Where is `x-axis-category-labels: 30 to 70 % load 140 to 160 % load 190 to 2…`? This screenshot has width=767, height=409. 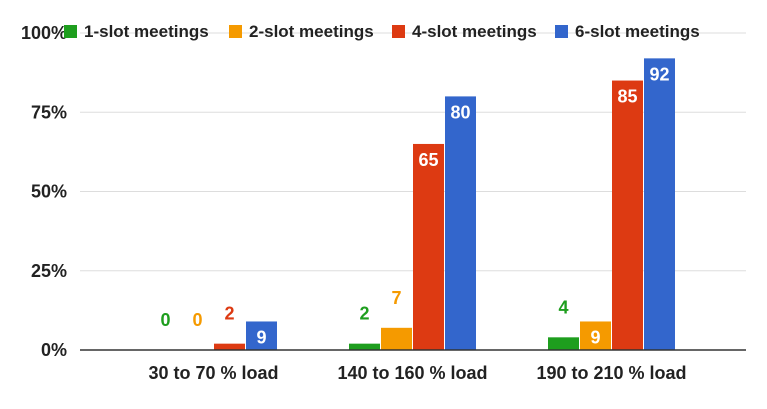
x-axis-category-labels: 30 to 70 % load 140 to 160 % load 190 to 2… is located at coordinates (417, 373).